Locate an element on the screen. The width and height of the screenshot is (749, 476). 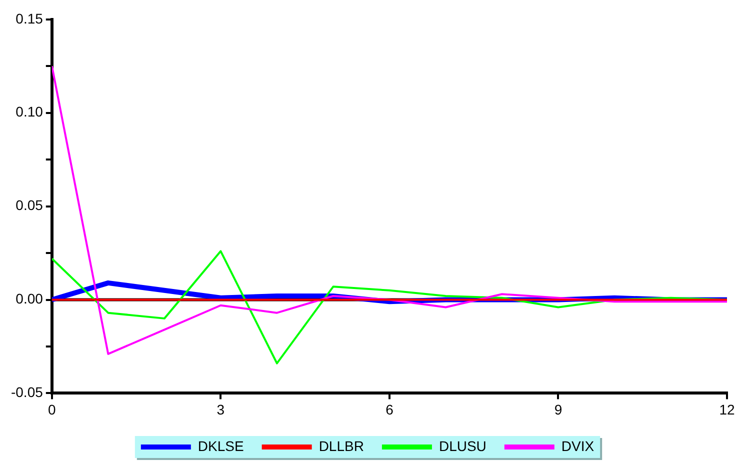
x-tick-label: 6 is located at coordinates (390, 409).